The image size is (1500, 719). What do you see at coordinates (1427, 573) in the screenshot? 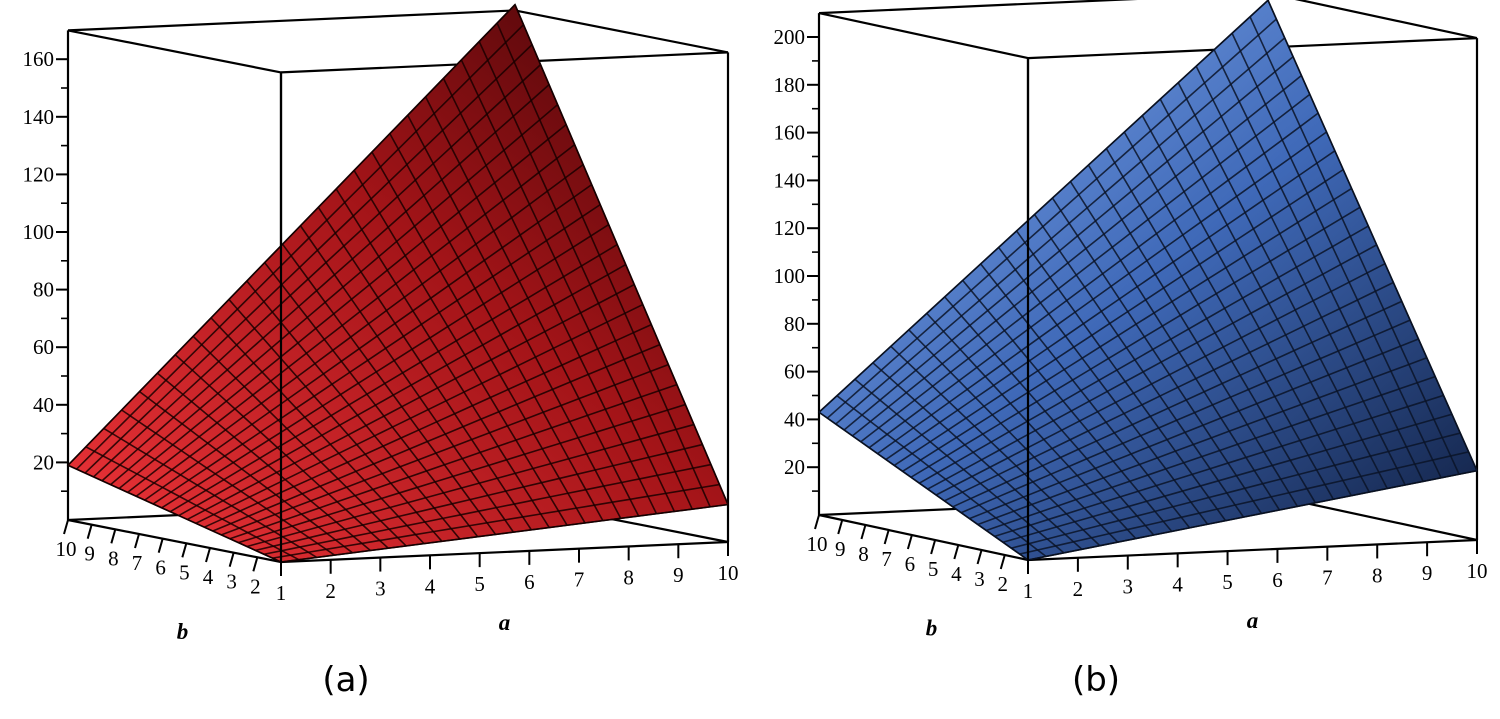
I see `a-tick-label: 9` at bounding box center [1427, 573].